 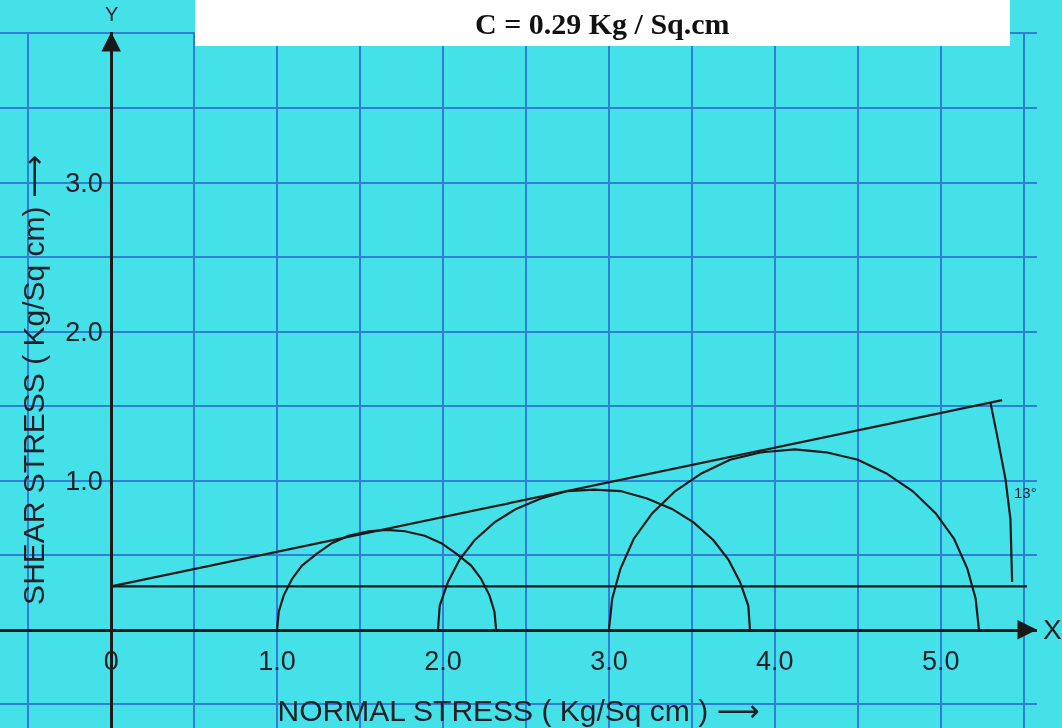 I want to click on y-axis-title: SHEAR STRESS ( Kg/Sq cm) ⟶, so click(x=34, y=380).